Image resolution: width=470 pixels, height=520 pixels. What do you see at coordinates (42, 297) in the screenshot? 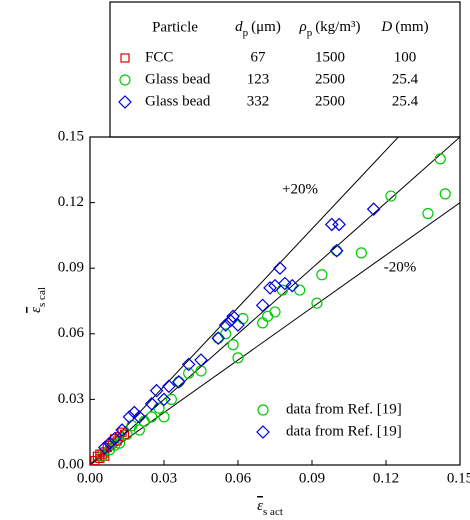
I see `y-label-subscript: s cal` at bounding box center [42, 297].